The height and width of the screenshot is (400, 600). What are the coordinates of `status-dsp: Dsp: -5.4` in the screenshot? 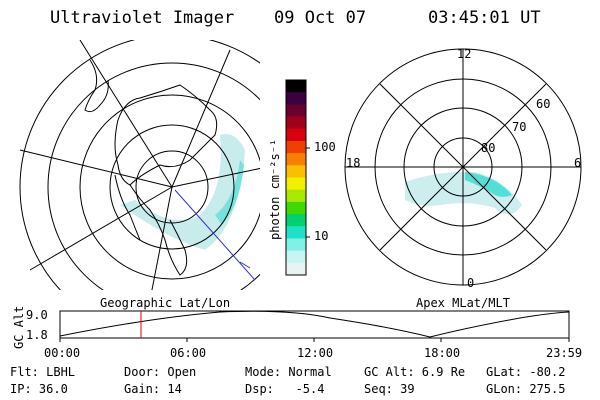 It's located at (285, 389).